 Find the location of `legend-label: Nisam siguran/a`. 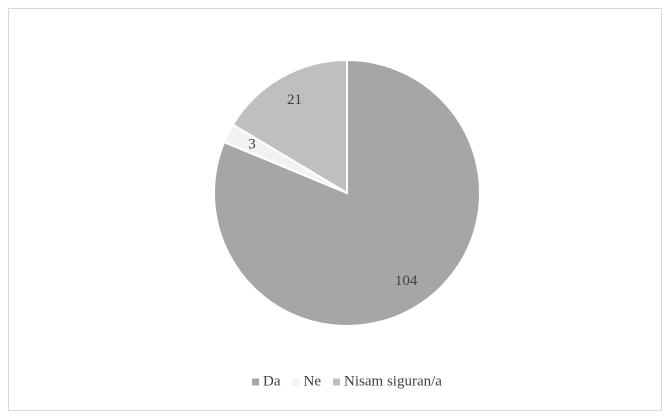

legend-label: Nisam siguran/a is located at coordinates (393, 381).